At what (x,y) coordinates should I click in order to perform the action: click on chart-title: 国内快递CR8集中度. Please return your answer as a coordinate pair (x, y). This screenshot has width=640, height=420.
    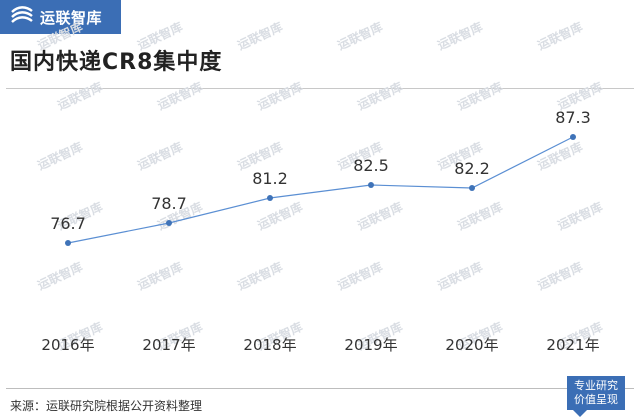
    Looking at the image, I should click on (116, 62).